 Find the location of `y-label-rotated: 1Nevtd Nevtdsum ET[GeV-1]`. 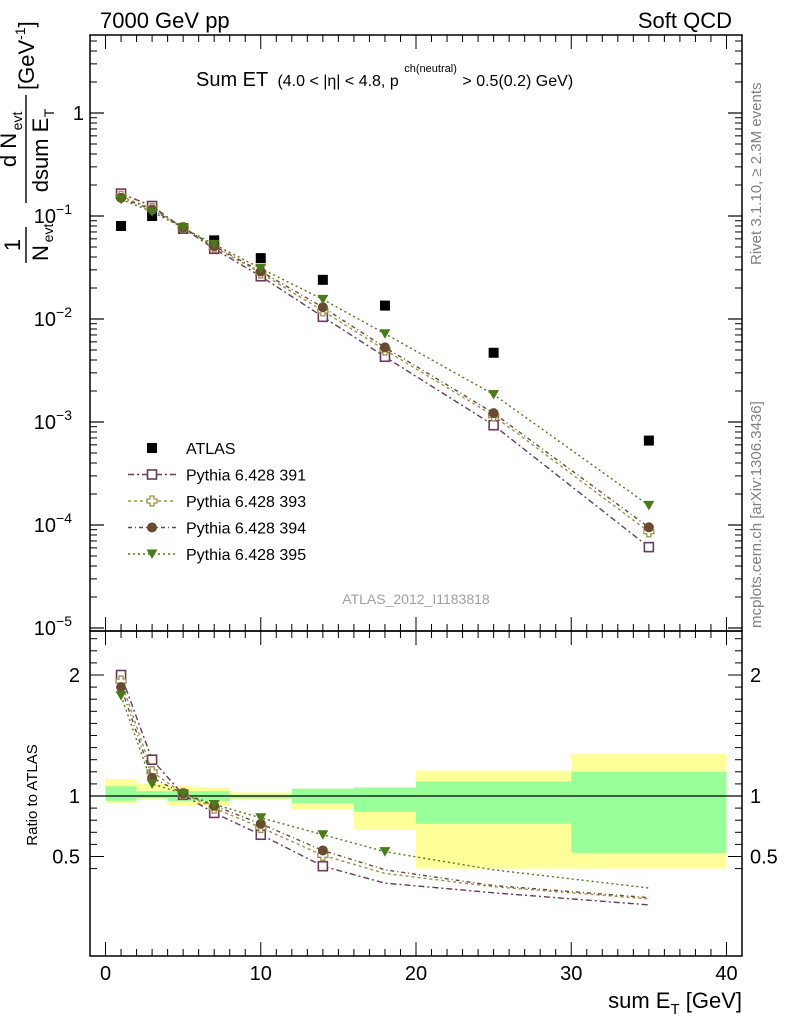

y-label-rotated: 1Nevtd Nevtdsum ET[GeV-1] is located at coordinates (28, 142).